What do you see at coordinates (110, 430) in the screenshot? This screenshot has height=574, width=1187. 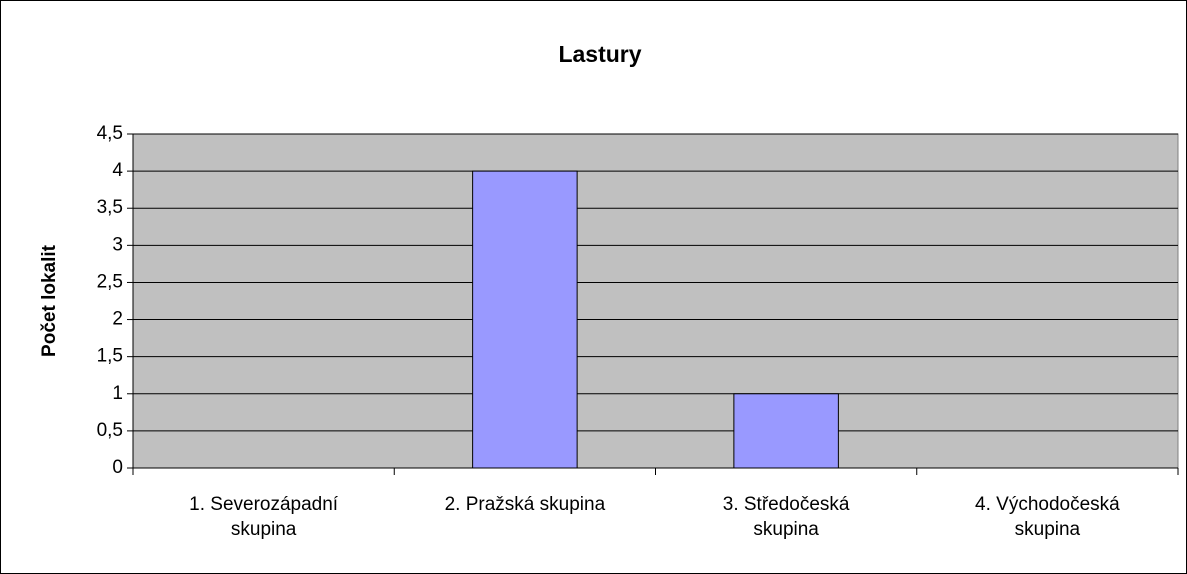 I see `y-tick-label: 0,5` at bounding box center [110, 430].